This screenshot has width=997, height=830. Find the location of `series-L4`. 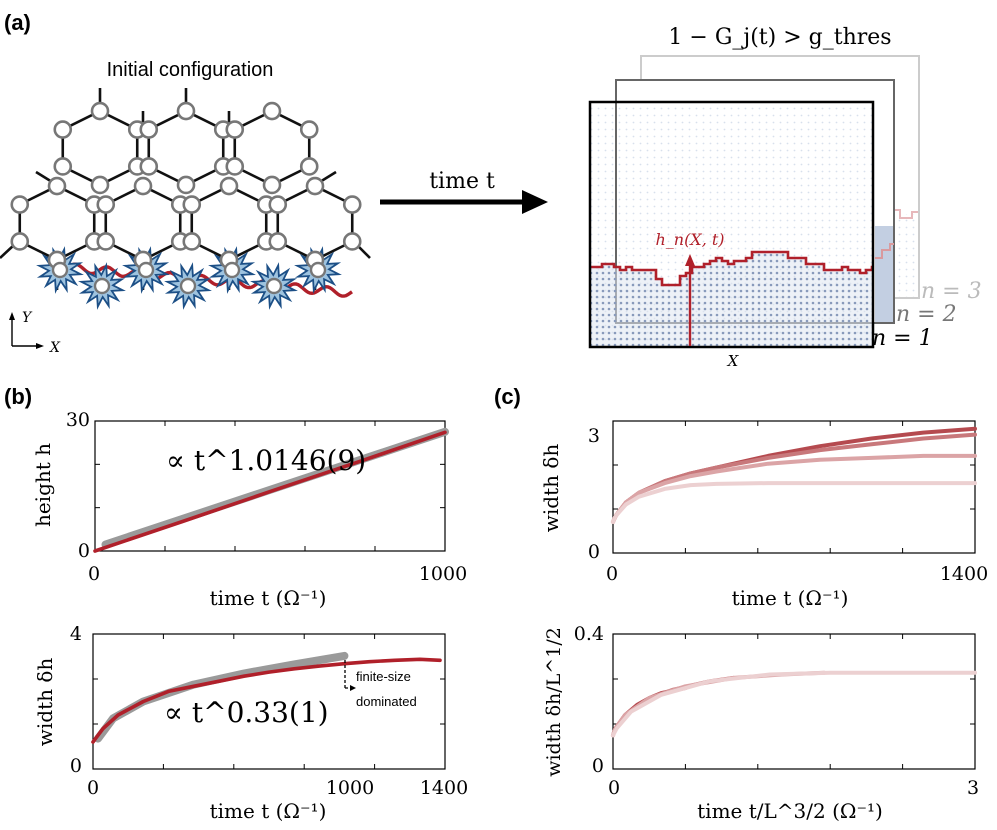

series-L4 is located at coordinates (794, 475).